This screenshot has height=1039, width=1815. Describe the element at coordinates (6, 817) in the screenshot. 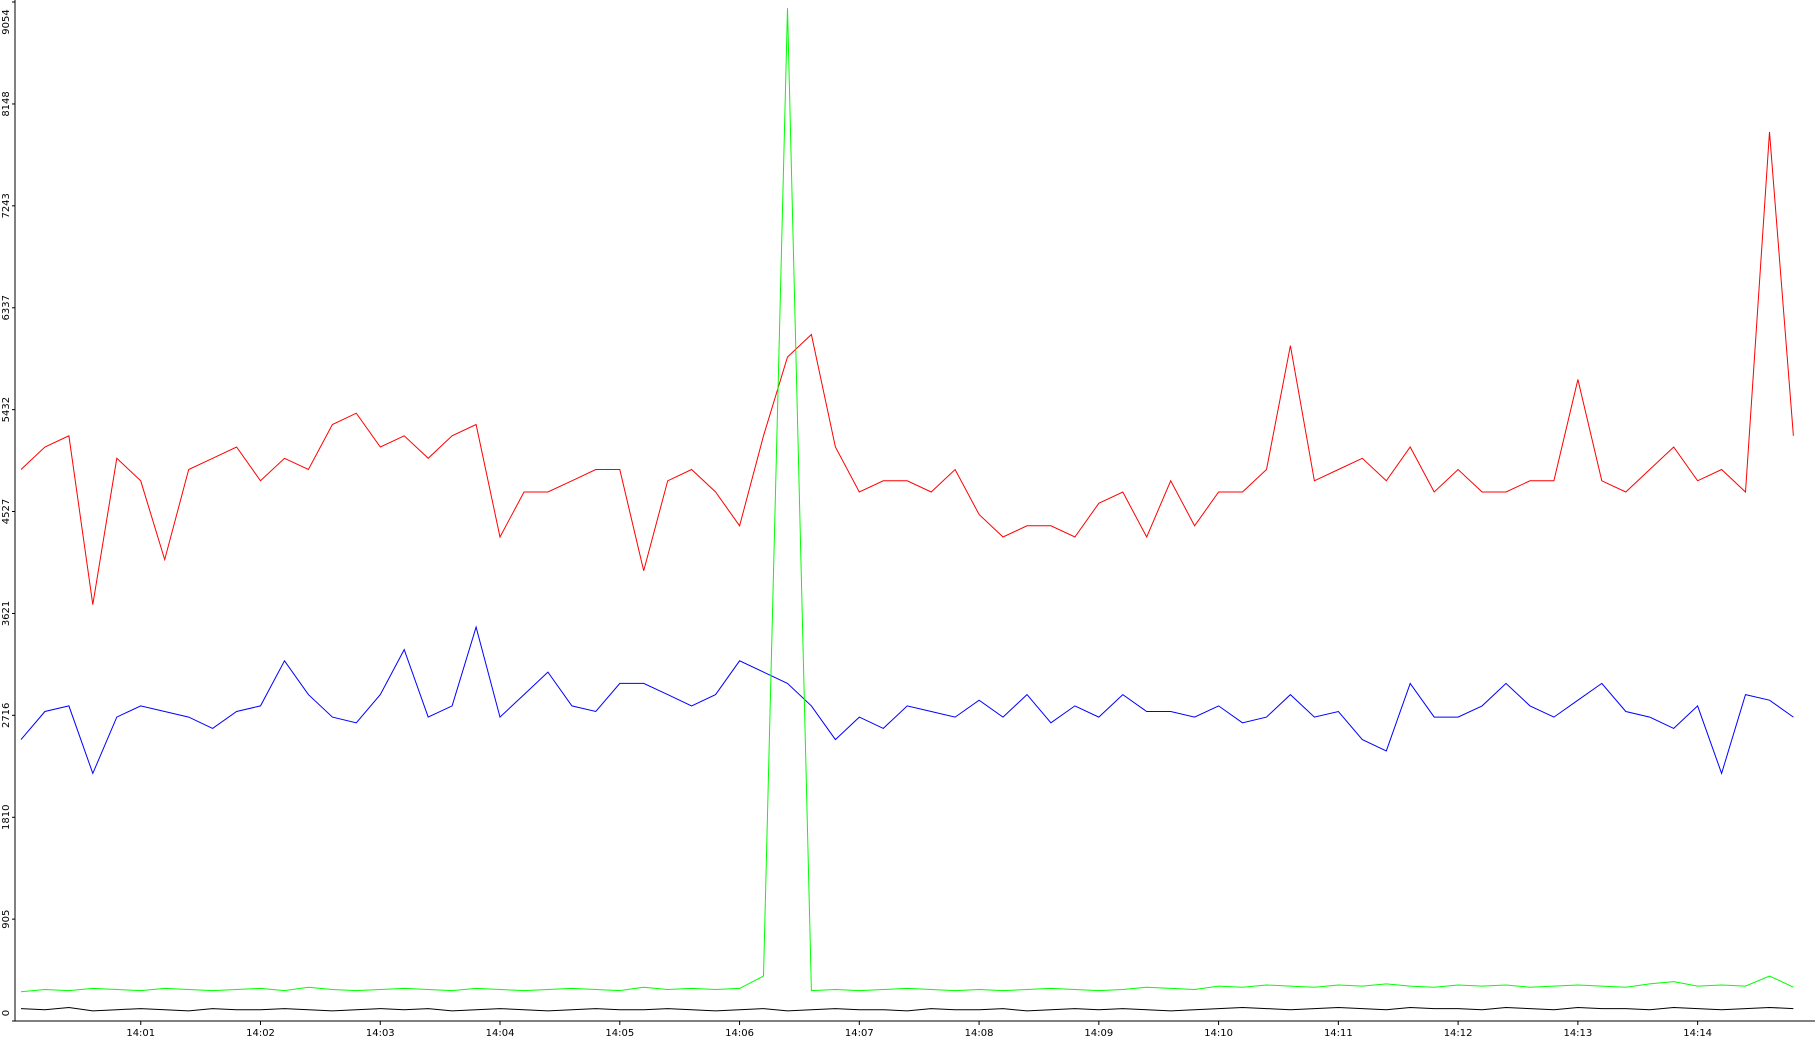

I see `y-tick-label: 1810` at that location.